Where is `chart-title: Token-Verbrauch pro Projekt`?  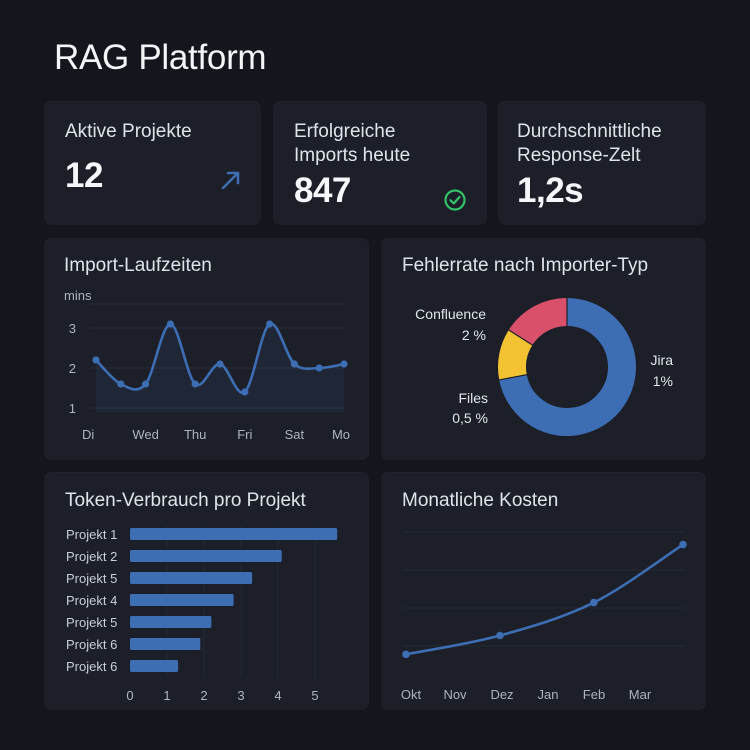
chart-title: Token-Verbrauch pro Projekt is located at coordinates (185, 500).